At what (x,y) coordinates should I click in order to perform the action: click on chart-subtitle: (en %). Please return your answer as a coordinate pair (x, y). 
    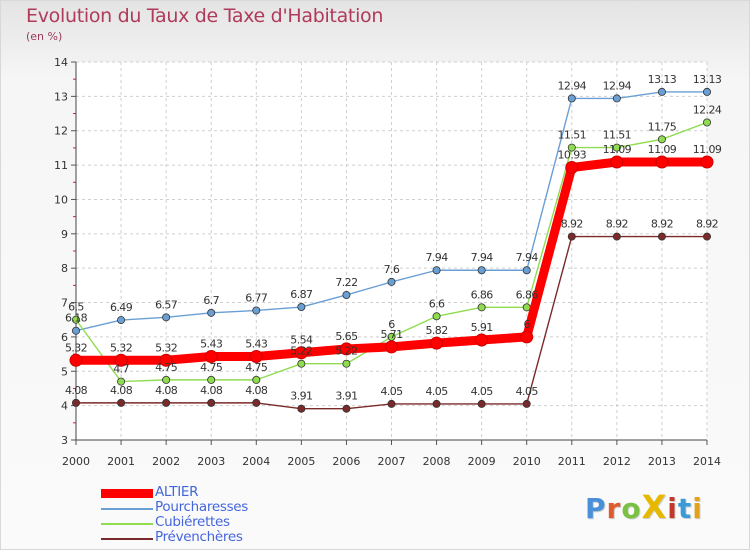
    Looking at the image, I should click on (44, 36).